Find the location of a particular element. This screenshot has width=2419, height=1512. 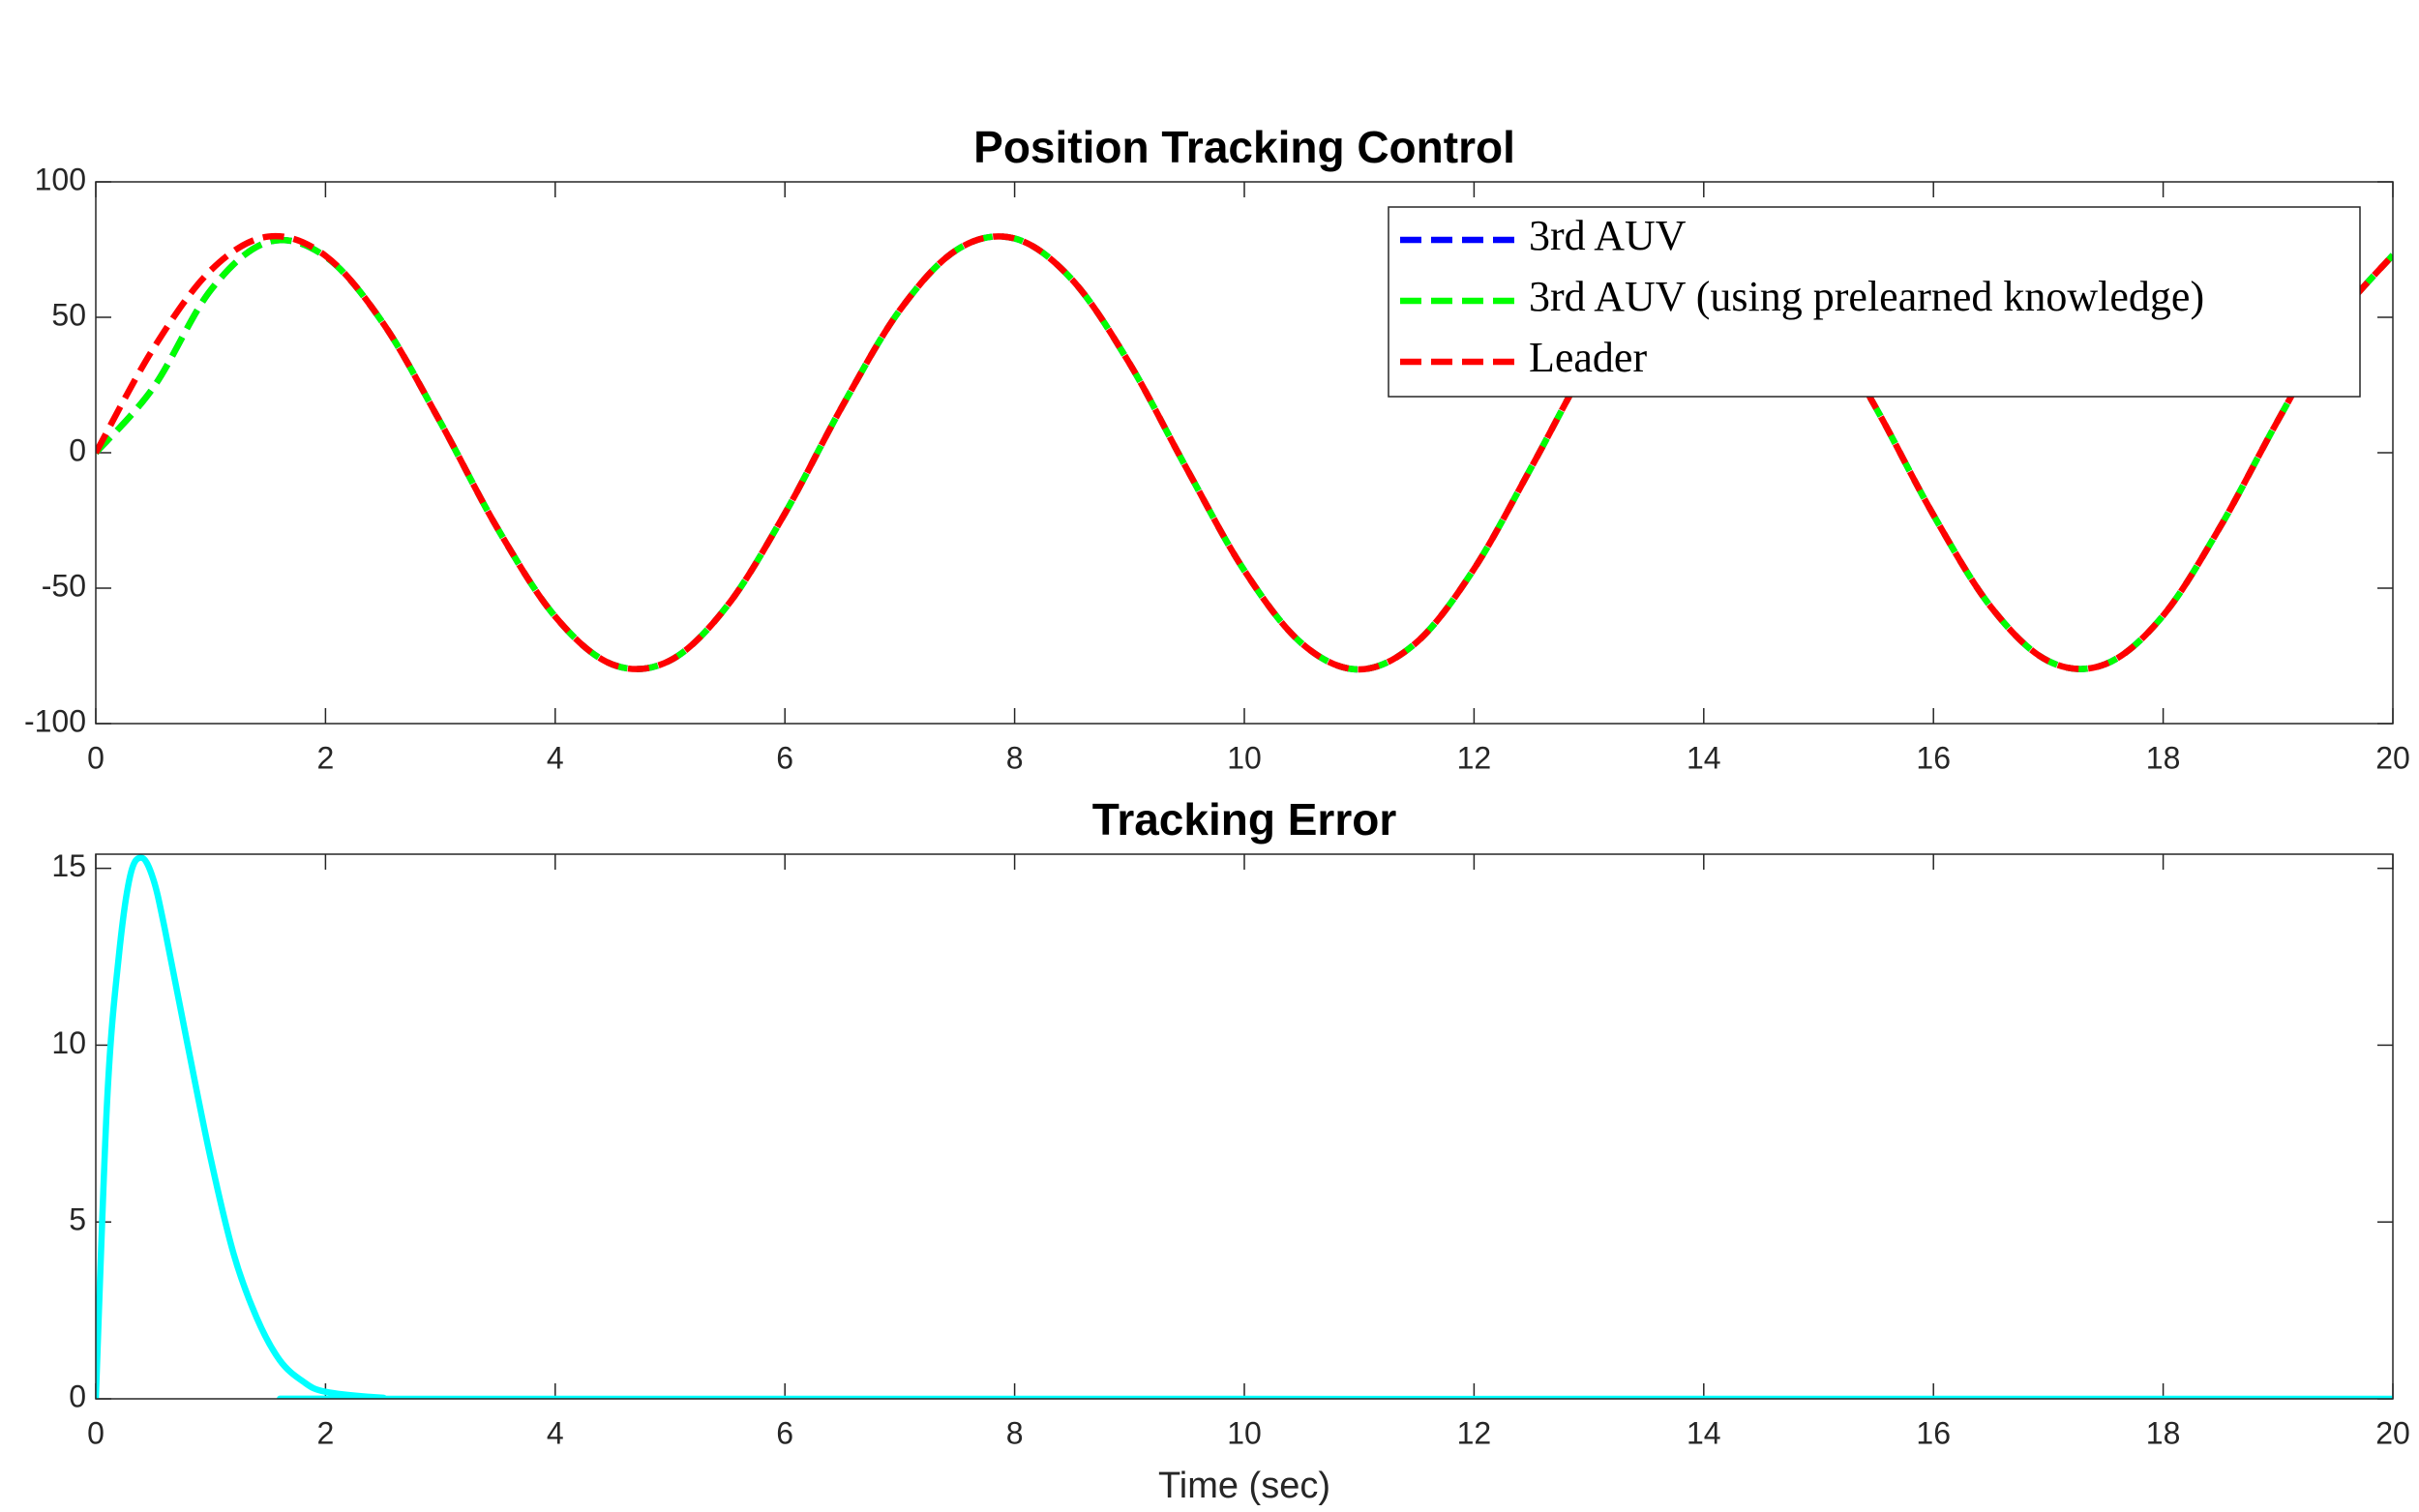

x-axis-label: Time (sec) is located at coordinates (1244, 1486).